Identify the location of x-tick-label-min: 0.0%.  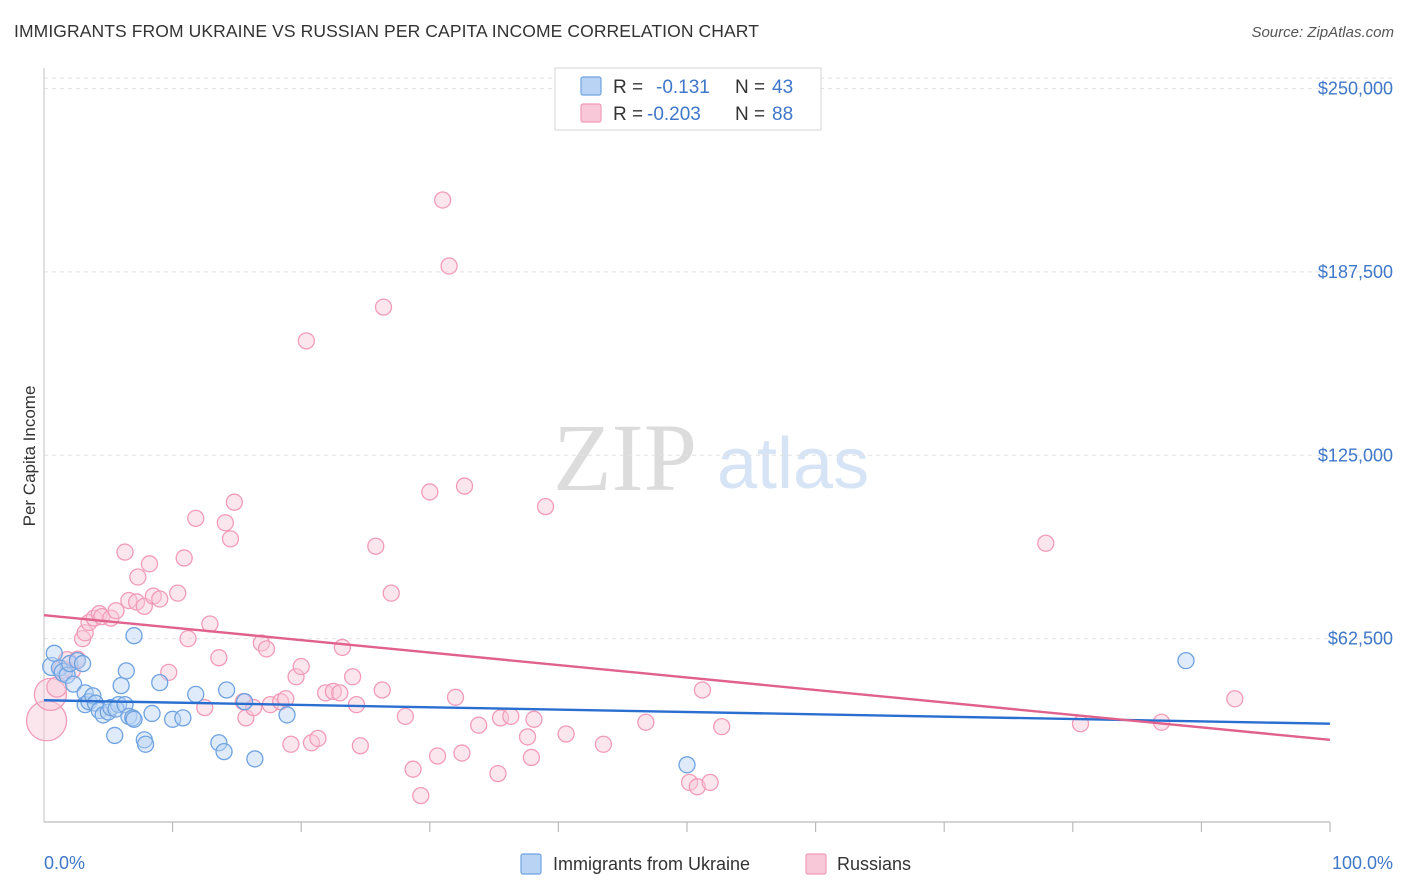
(64, 863).